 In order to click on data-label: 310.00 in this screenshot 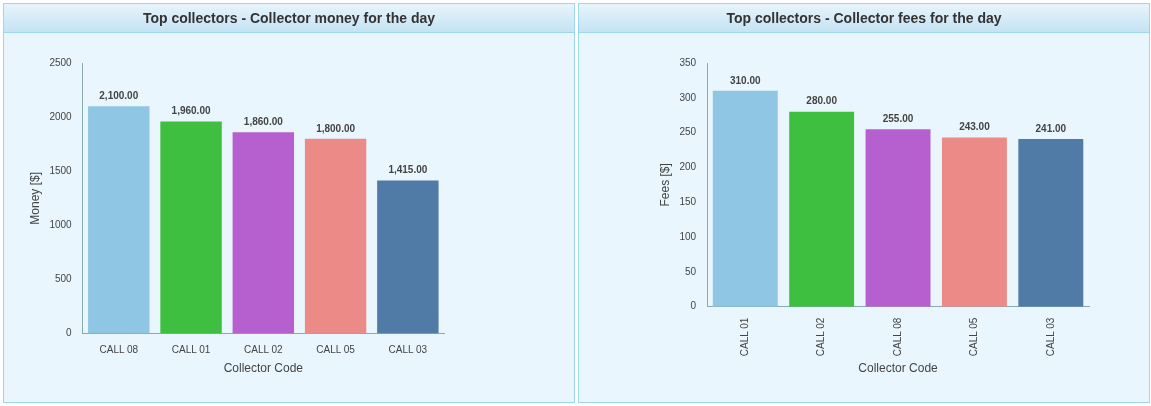, I will do `click(745, 80)`.